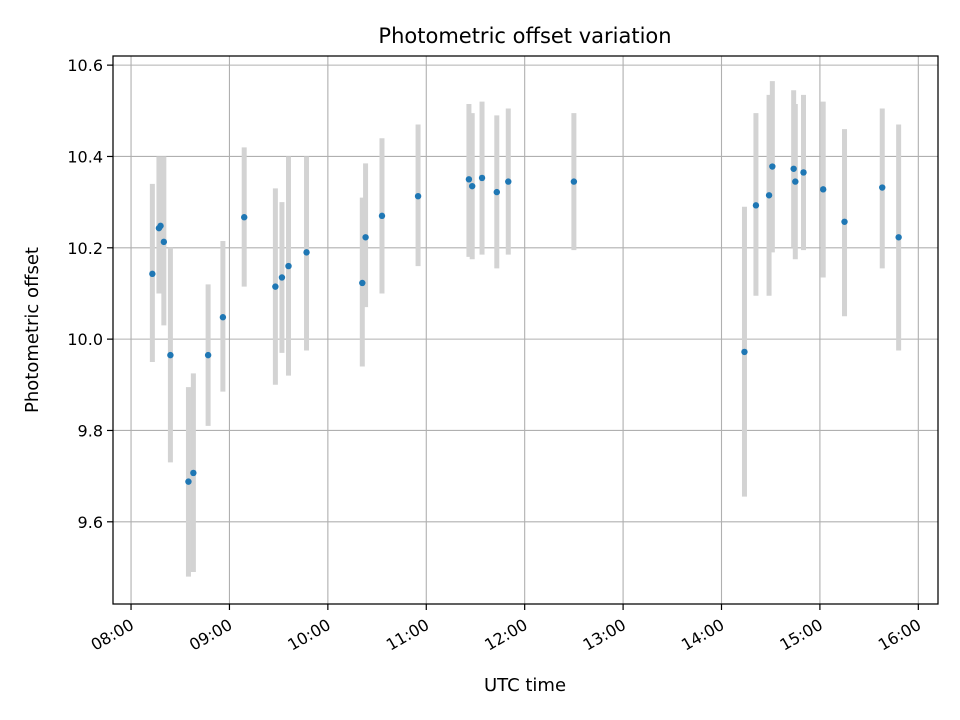  Describe the element at coordinates (85, 339) in the screenshot. I see `y-tick-label: 10.0` at that location.